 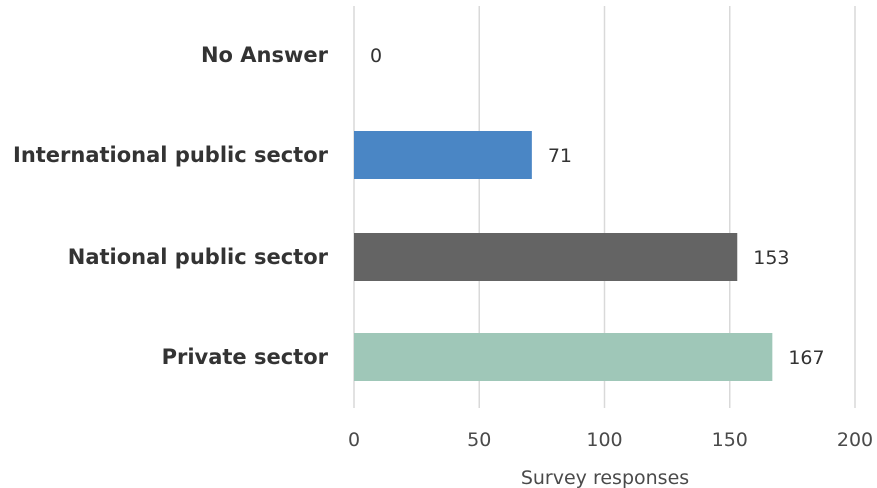 What do you see at coordinates (376, 56) in the screenshot?
I see `data-label: 0` at bounding box center [376, 56].